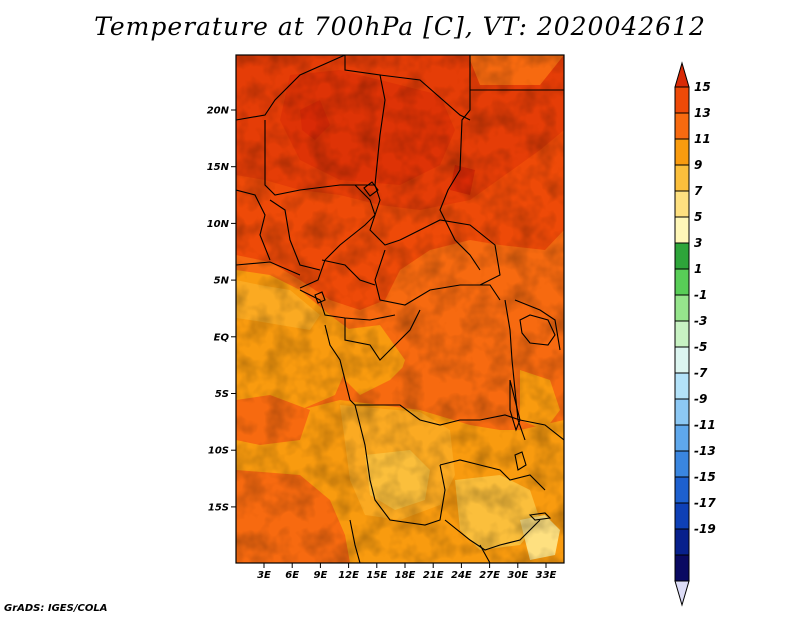 The height and width of the screenshot is (618, 800). What do you see at coordinates (705, 477) in the screenshot?
I see `colorbar-label: -15` at bounding box center [705, 477].